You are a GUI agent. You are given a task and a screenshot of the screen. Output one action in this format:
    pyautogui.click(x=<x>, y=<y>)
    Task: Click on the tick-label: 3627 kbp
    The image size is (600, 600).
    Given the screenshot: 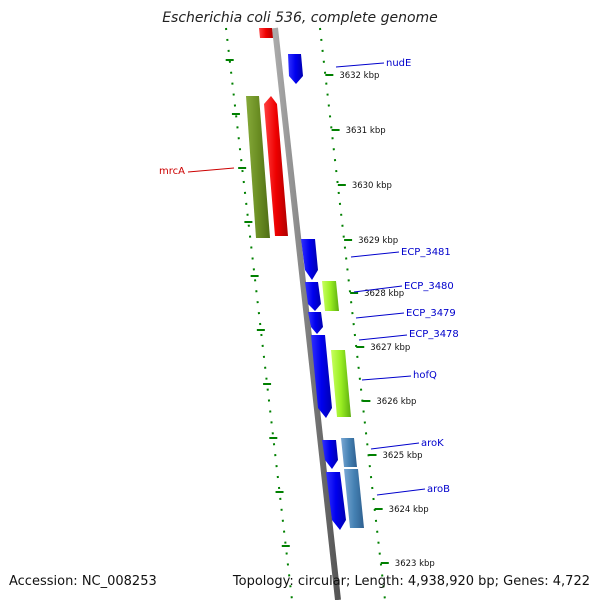 What is the action you would take?
    pyautogui.click(x=390, y=348)
    